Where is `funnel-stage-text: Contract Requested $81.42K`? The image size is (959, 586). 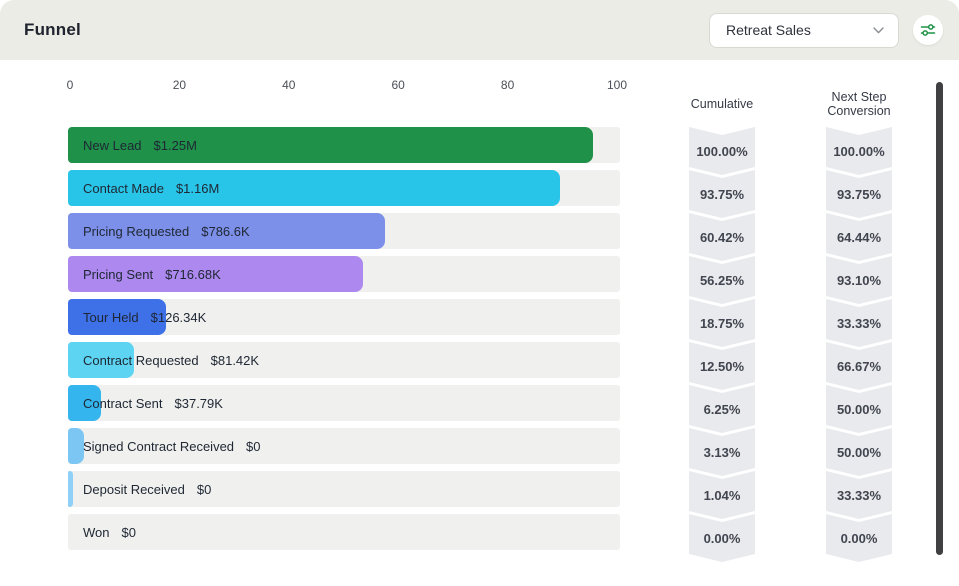 funnel-stage-text: Contract Requested $81.42K is located at coordinates (171, 360).